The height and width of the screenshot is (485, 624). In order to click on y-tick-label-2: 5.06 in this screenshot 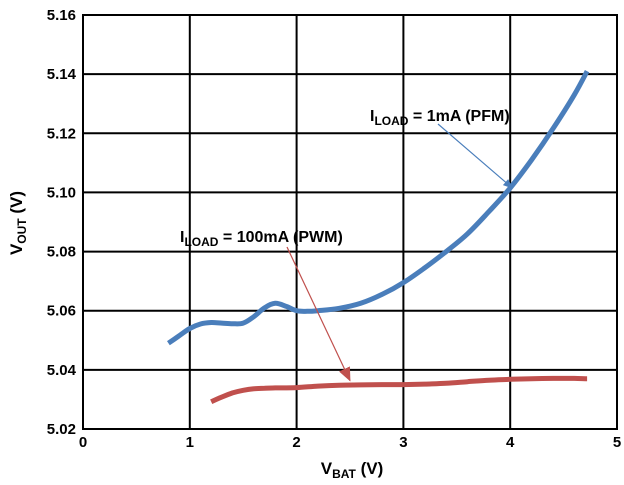, I will do `click(61, 311)`.